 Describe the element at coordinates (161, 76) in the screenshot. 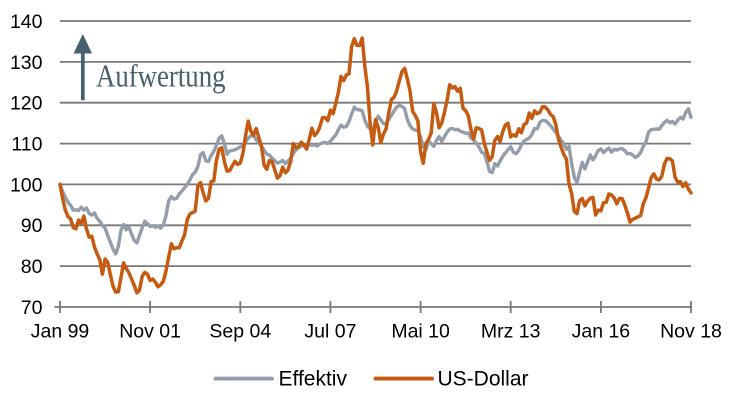

I see `svg-text: Aufwertung` at that location.